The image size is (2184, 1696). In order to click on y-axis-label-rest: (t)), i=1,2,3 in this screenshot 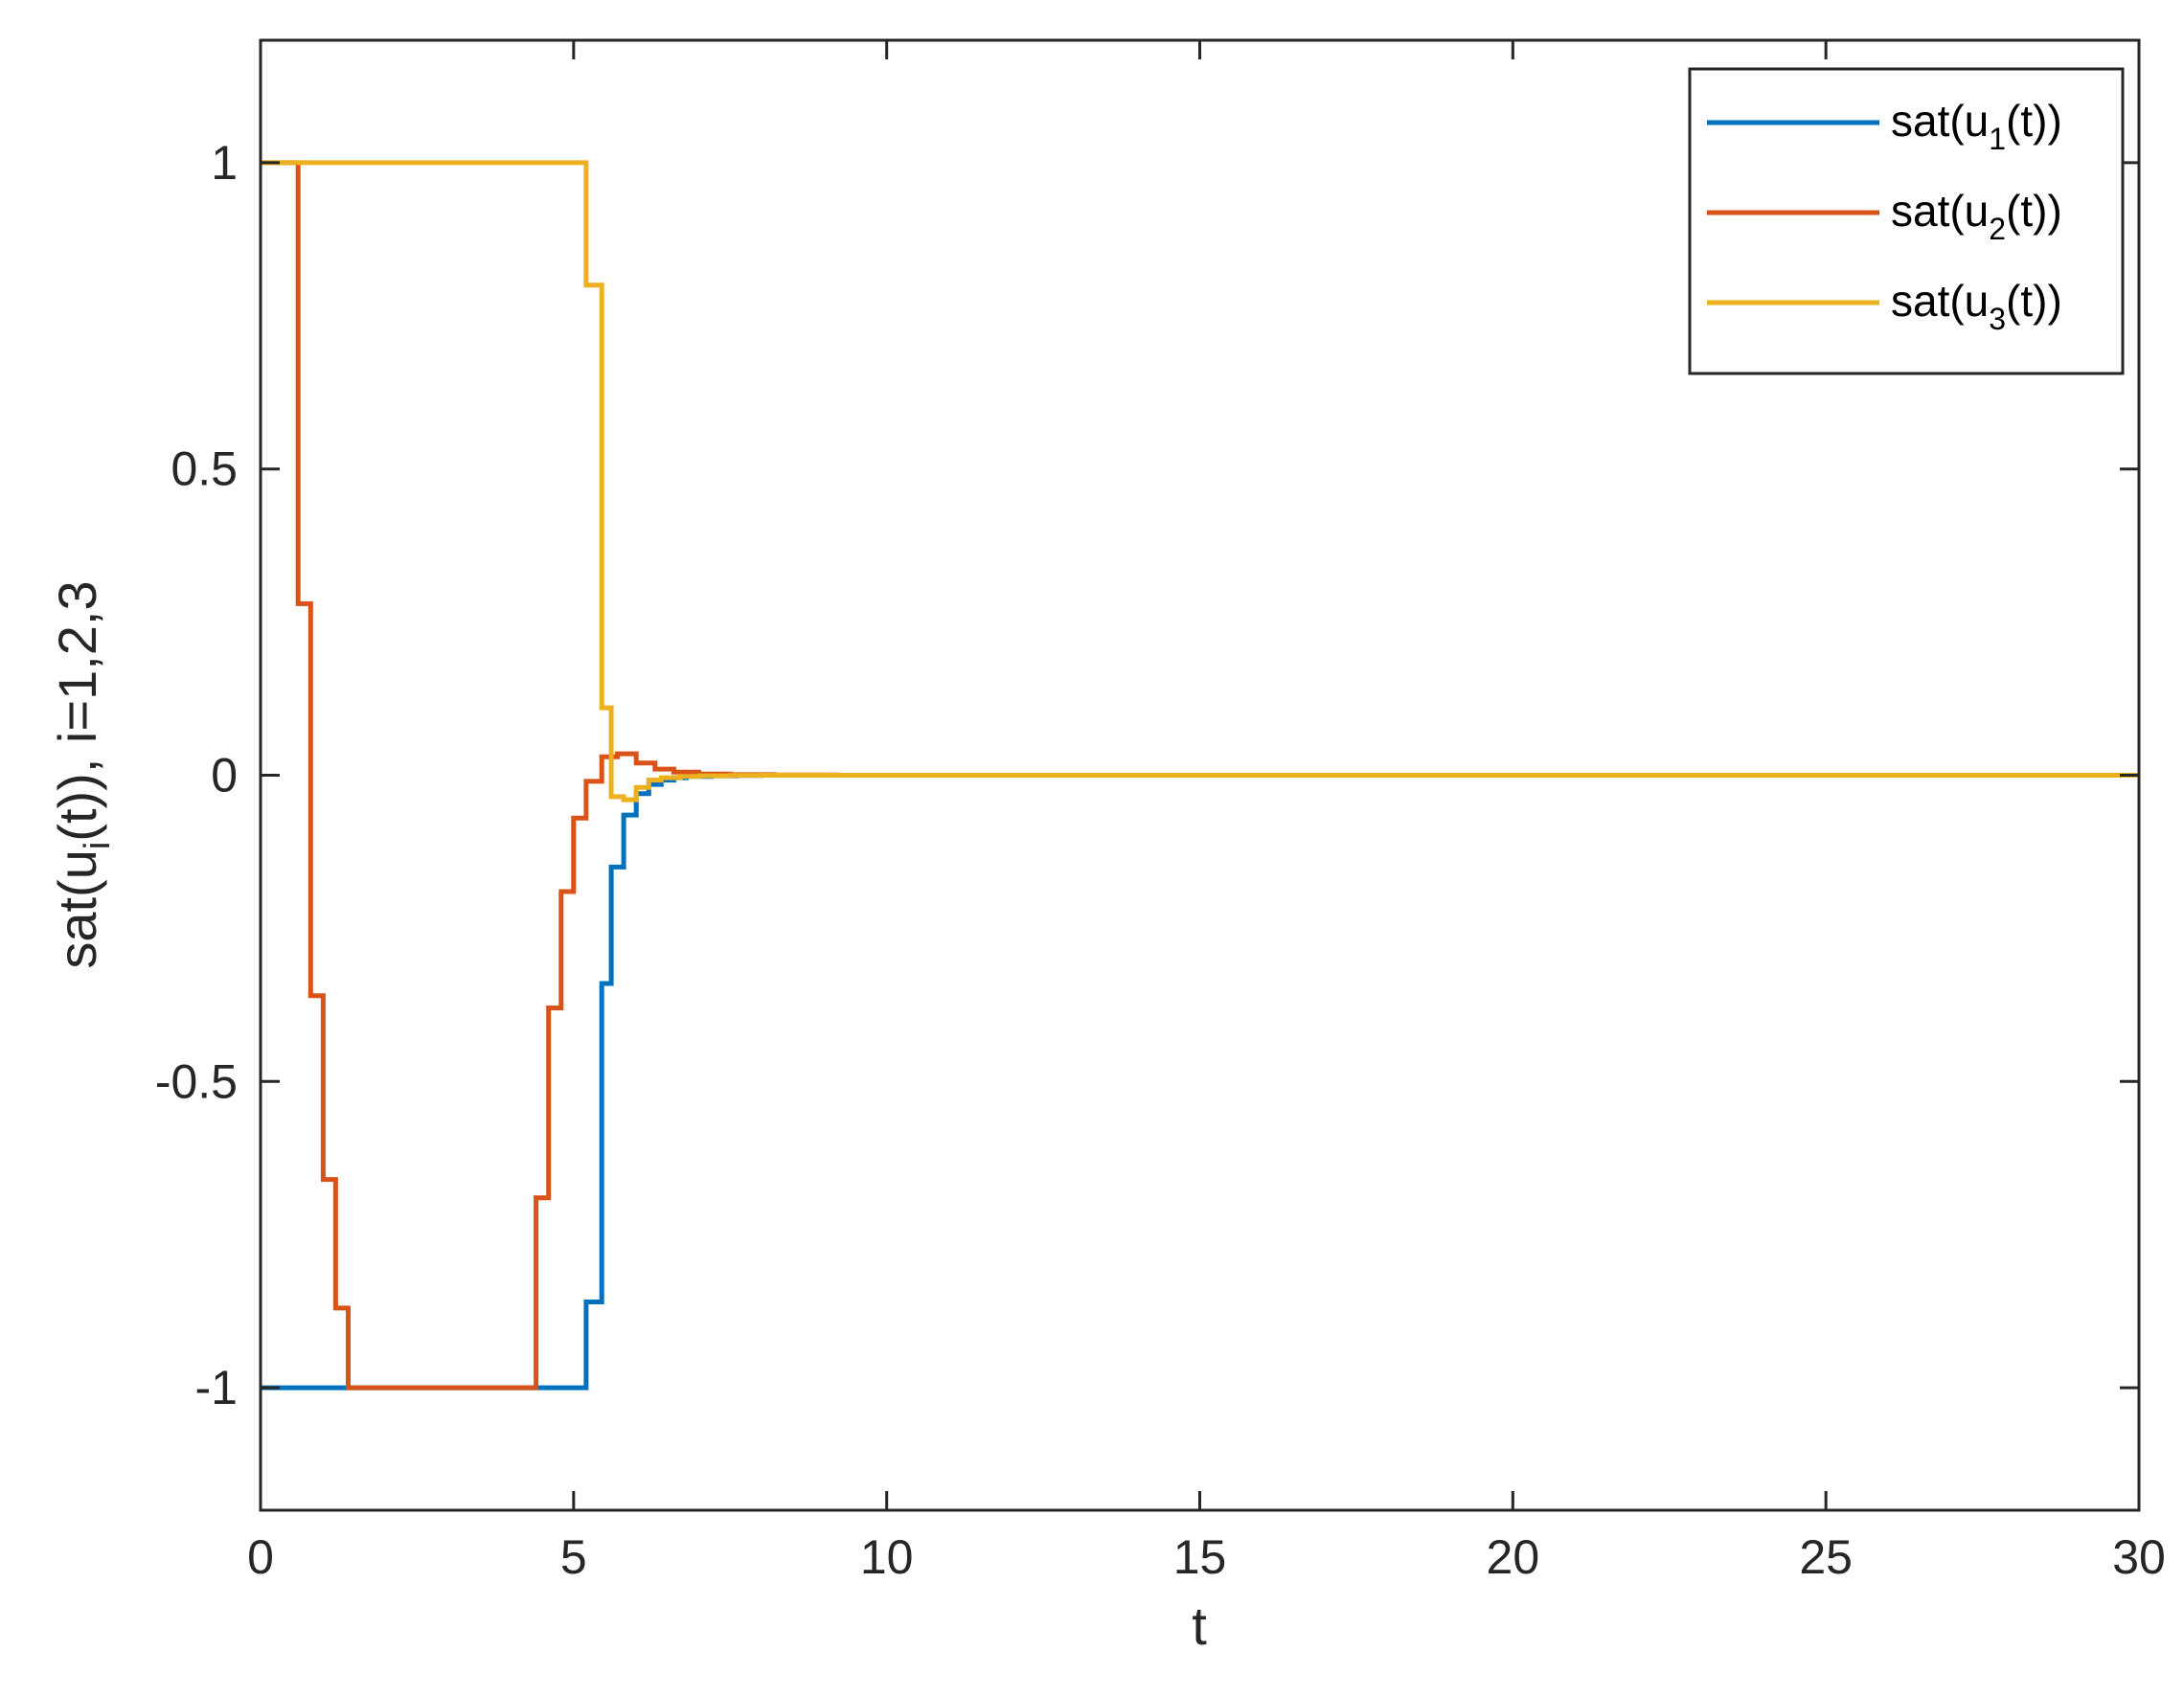, I will do `click(77, 710)`.